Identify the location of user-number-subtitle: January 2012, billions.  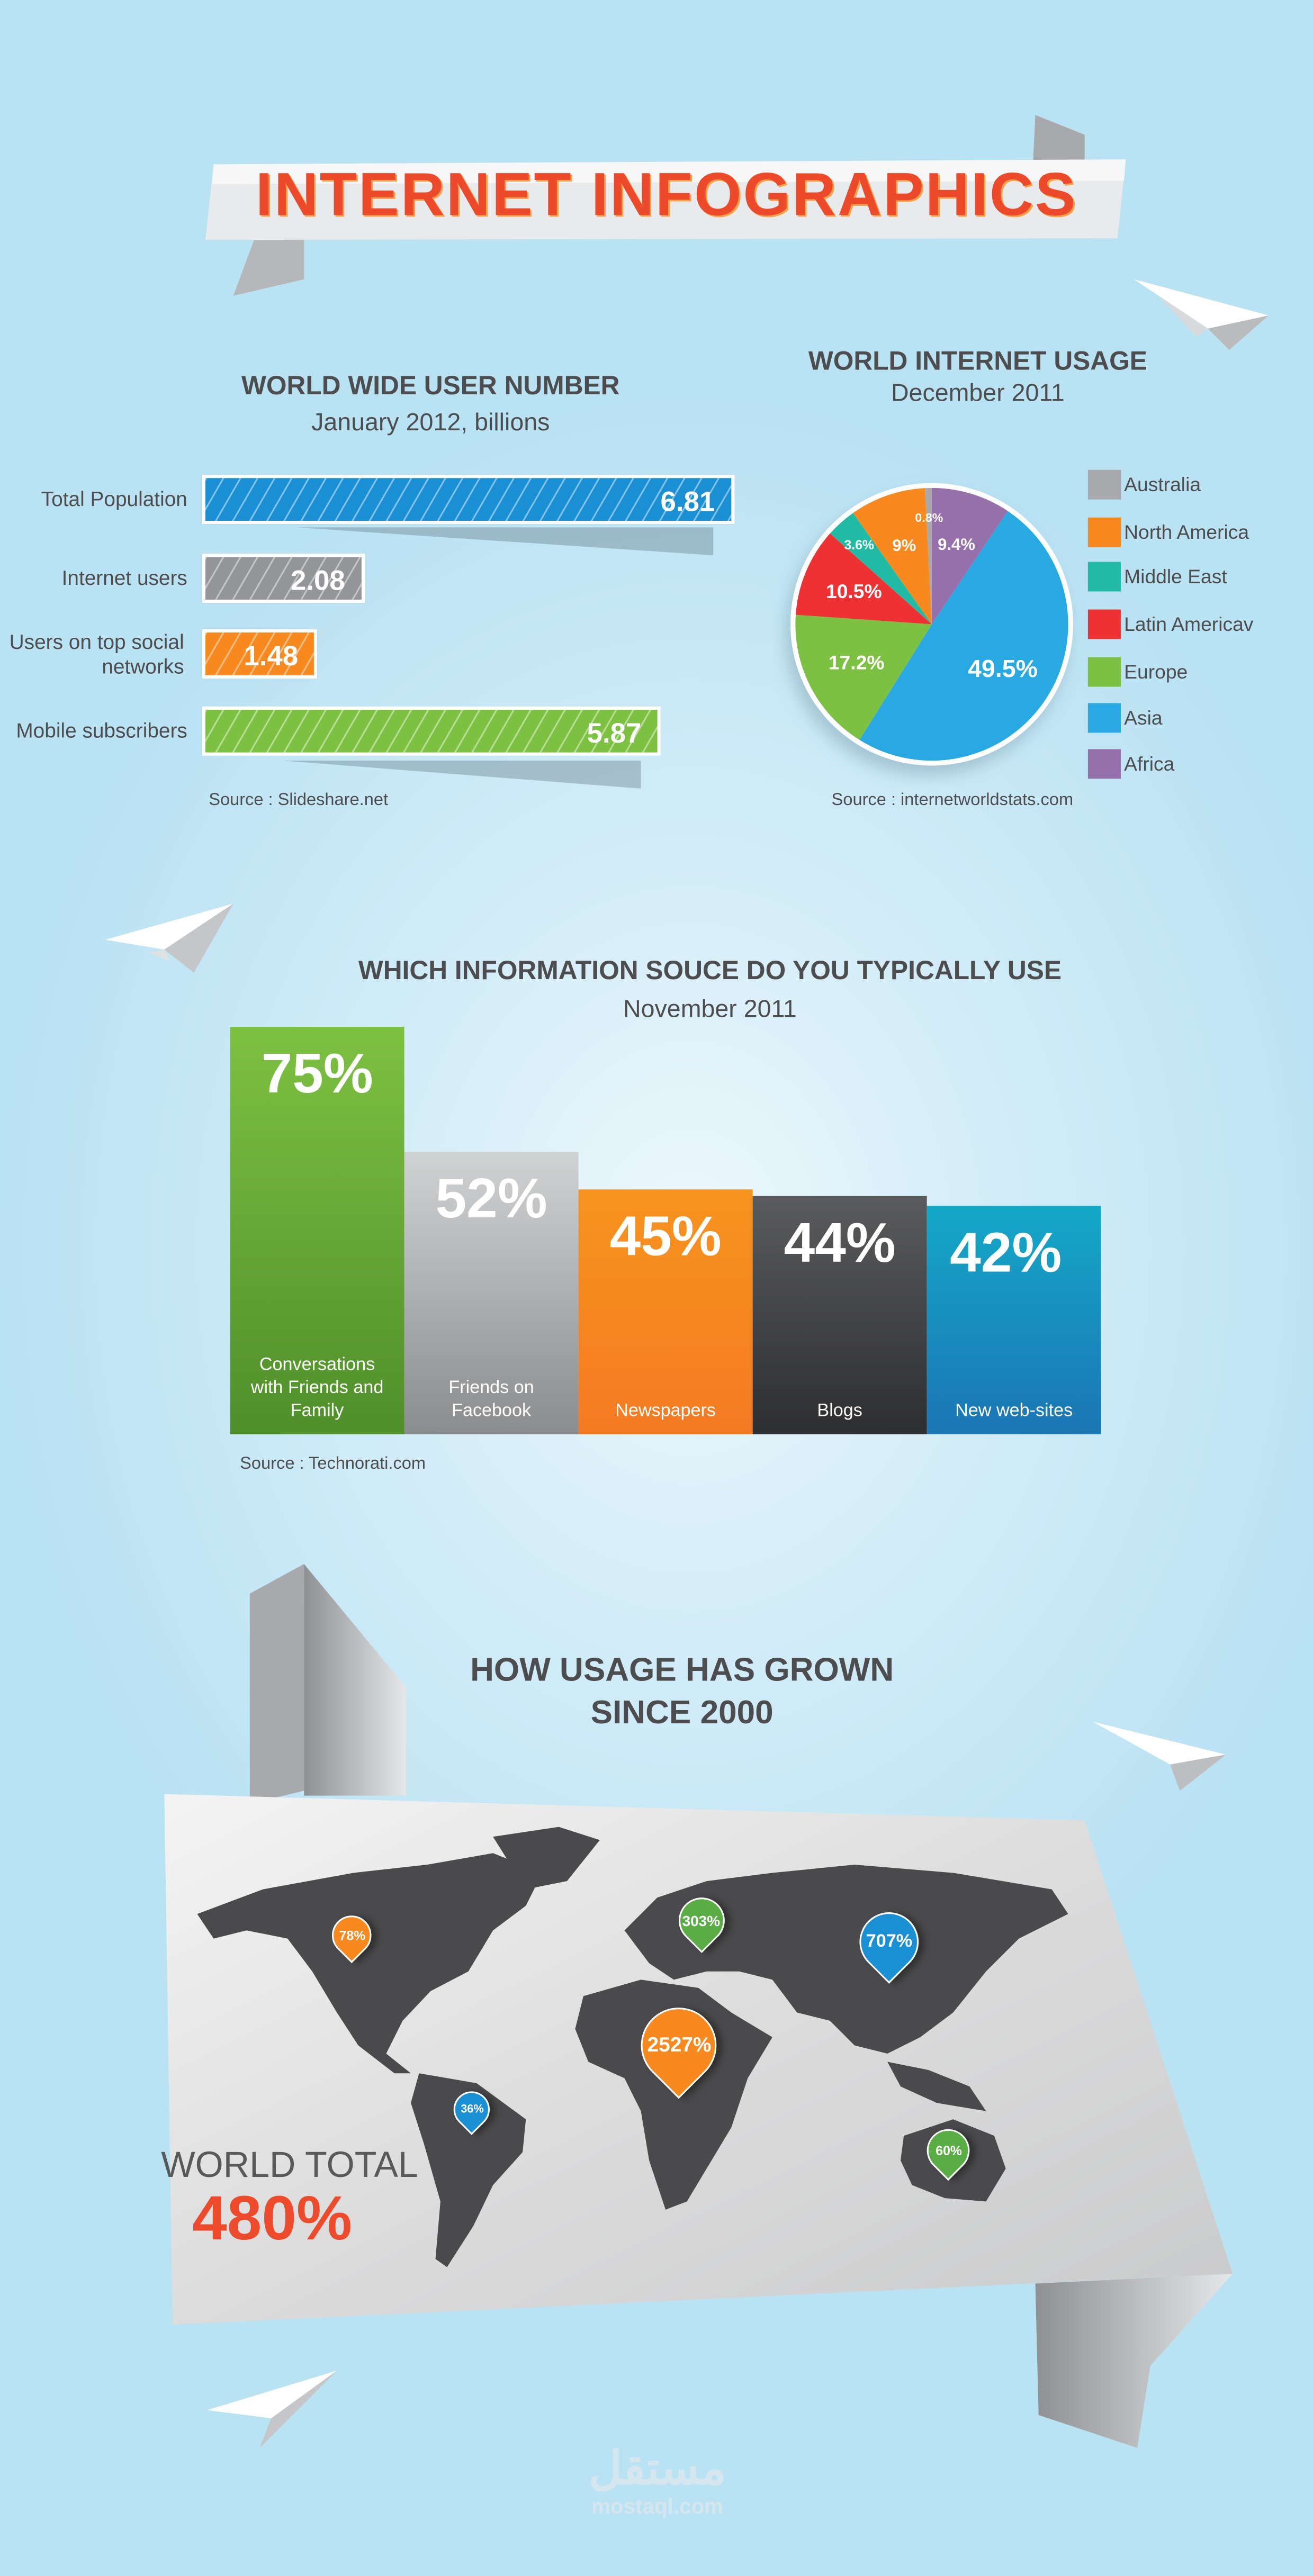
(430, 423).